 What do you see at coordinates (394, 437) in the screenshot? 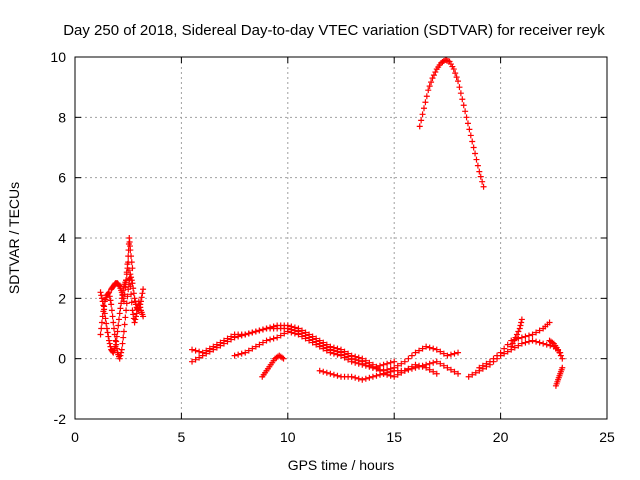
I see `x-tick-label: 15` at bounding box center [394, 437].